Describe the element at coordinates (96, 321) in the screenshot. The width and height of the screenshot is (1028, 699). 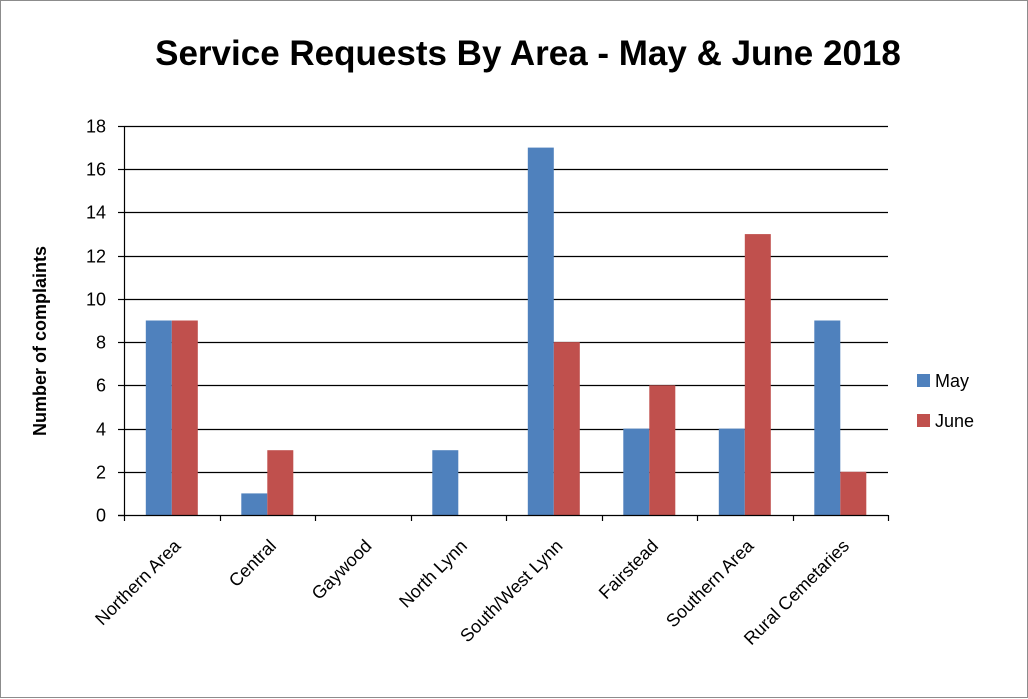
I see `y-tick-labels: 0 2 4 6 8 10 12 14 16 18` at that location.